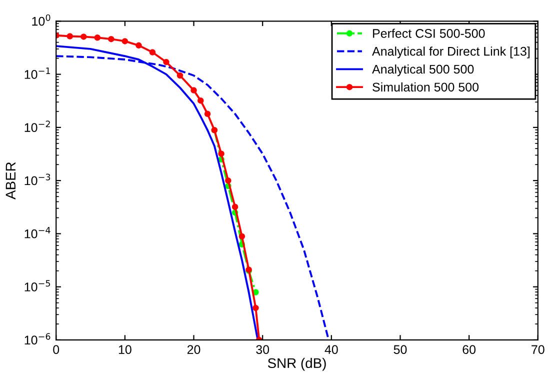 The width and height of the screenshot is (550, 385). What do you see at coordinates (56, 349) in the screenshot?
I see `x-tick-label: 0` at bounding box center [56, 349].